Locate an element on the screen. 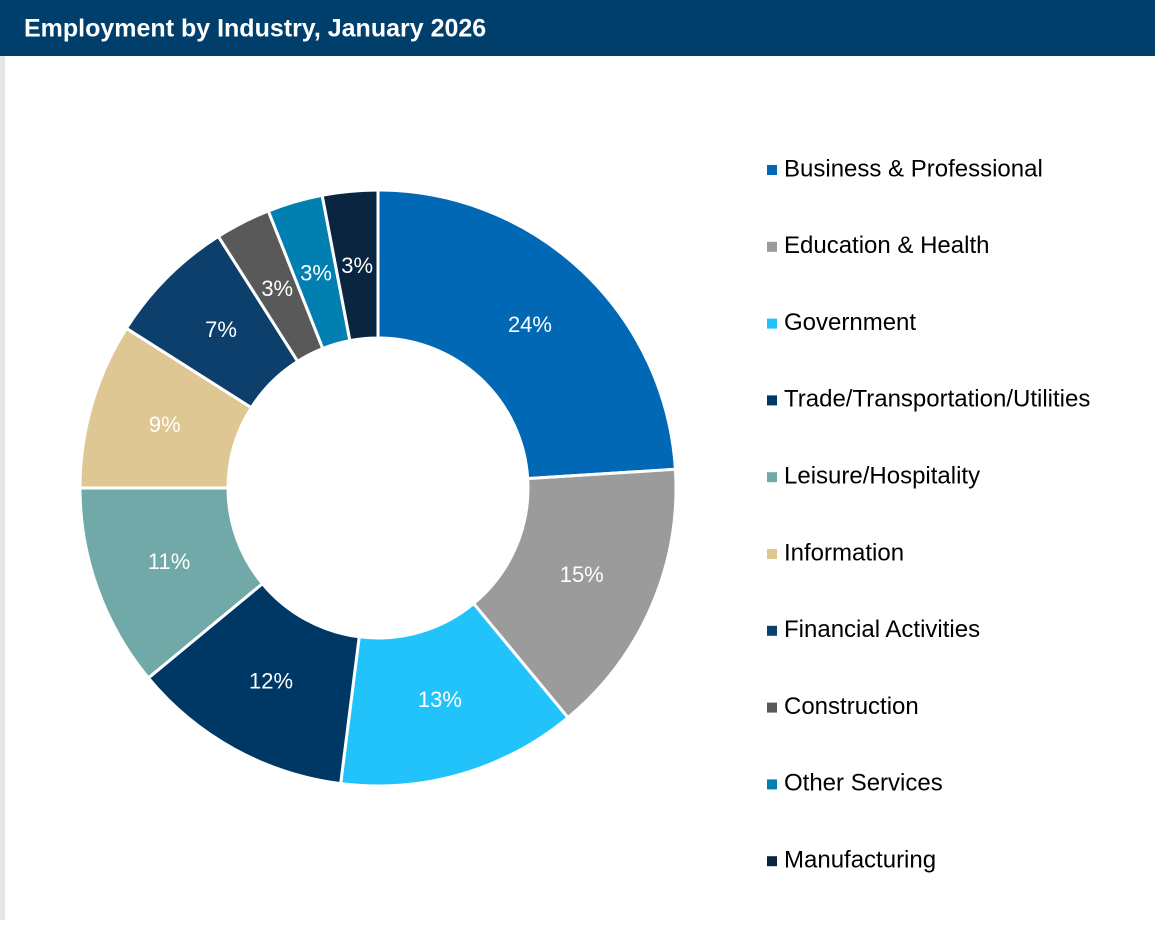 The width and height of the screenshot is (1155, 925). data-label: 15% is located at coordinates (582, 574).